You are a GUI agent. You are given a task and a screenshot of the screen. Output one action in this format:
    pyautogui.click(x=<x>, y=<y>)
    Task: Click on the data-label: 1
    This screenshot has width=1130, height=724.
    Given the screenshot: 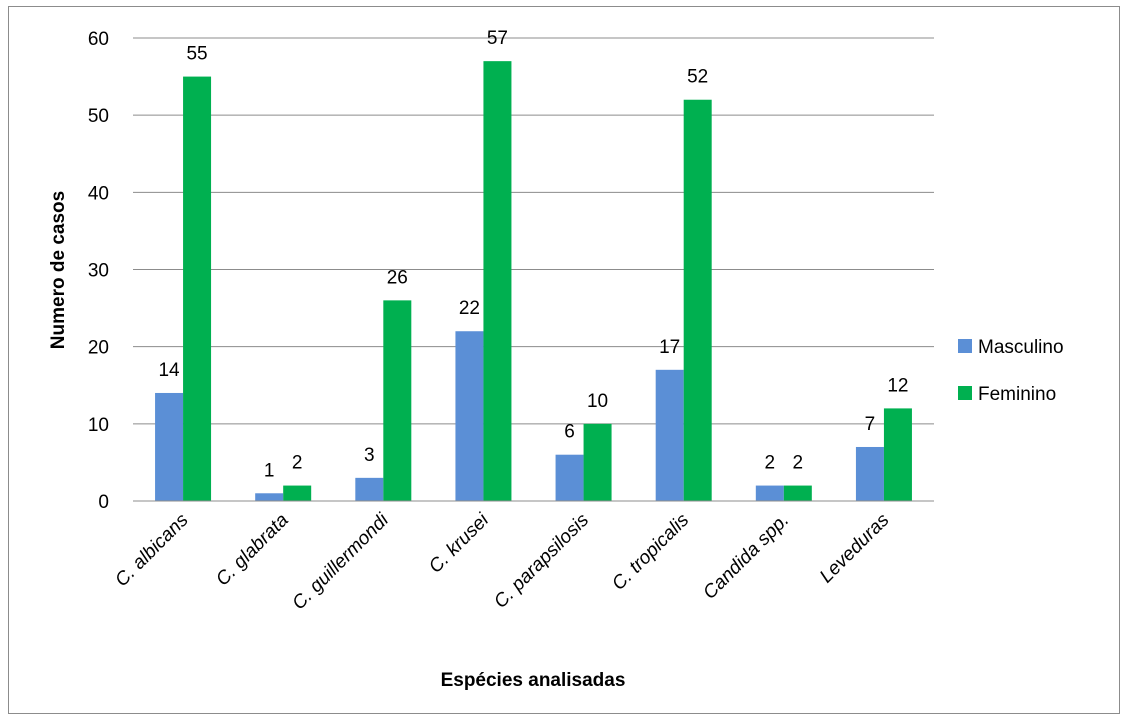 What is the action you would take?
    pyautogui.click(x=269, y=470)
    